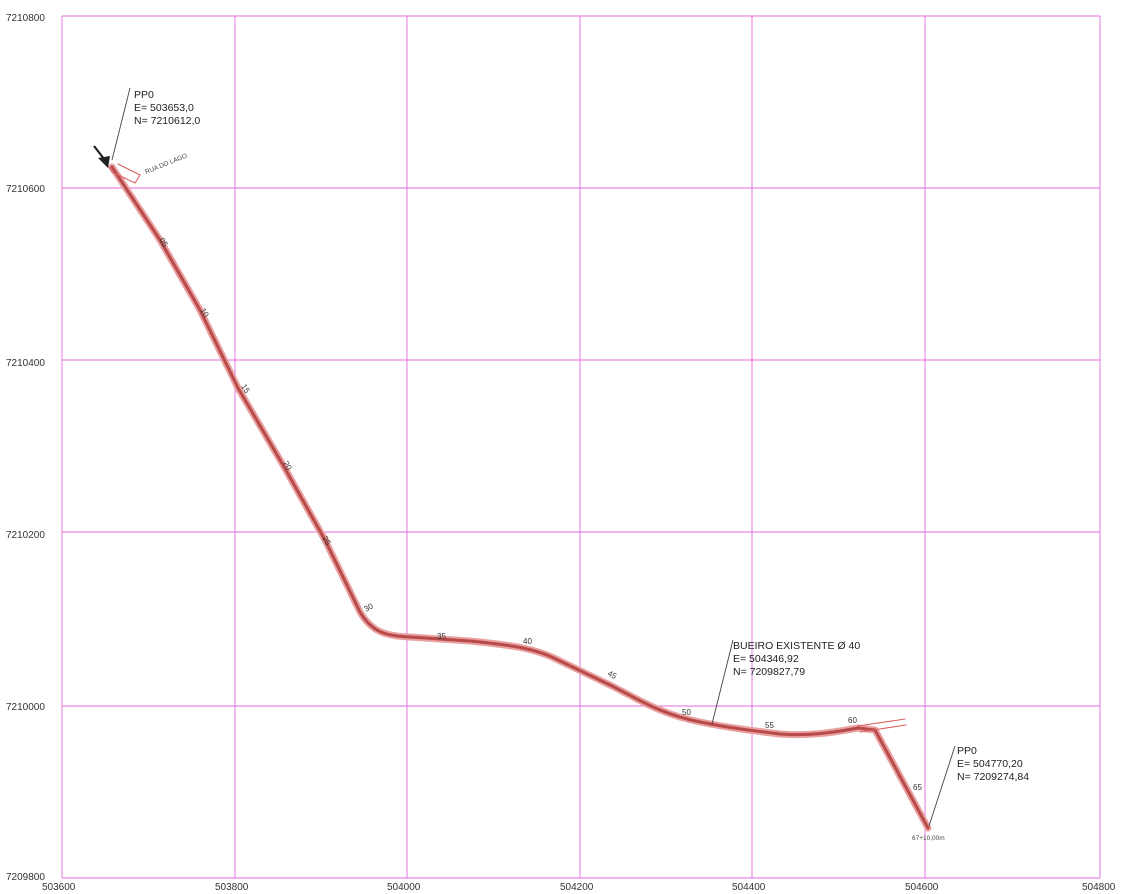 This screenshot has width=1128, height=894. I want to click on station-label: 45, so click(612, 675).